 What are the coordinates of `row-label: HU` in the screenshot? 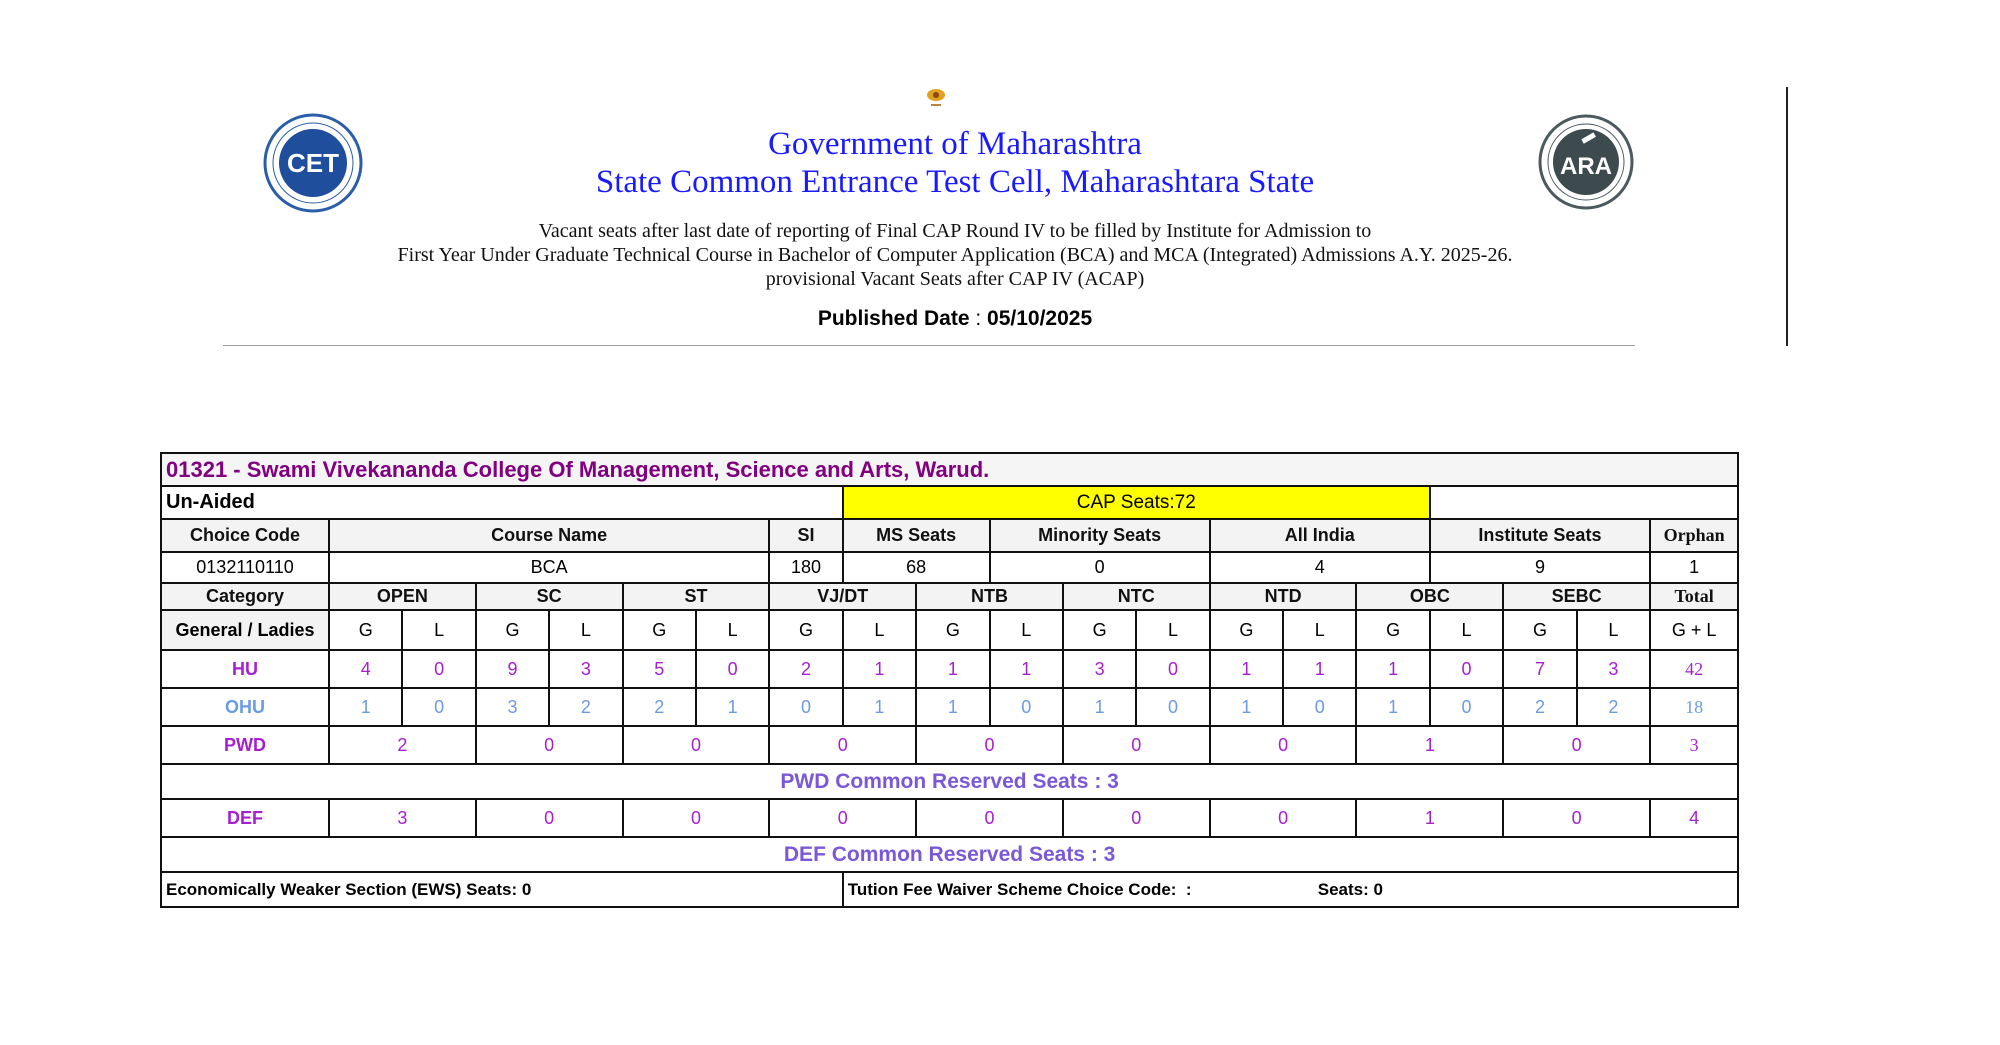 It's located at (245, 669).